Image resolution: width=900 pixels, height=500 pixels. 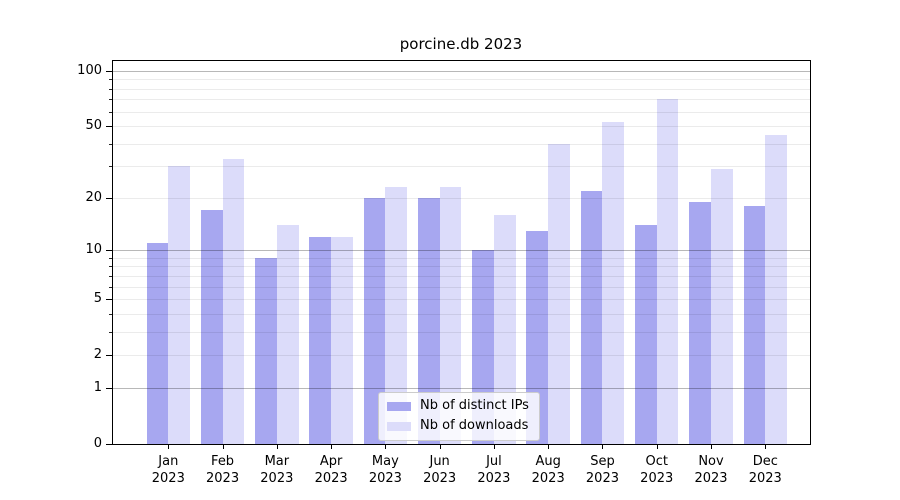 I want to click on legend-swatch-downloads, so click(x=399, y=426).